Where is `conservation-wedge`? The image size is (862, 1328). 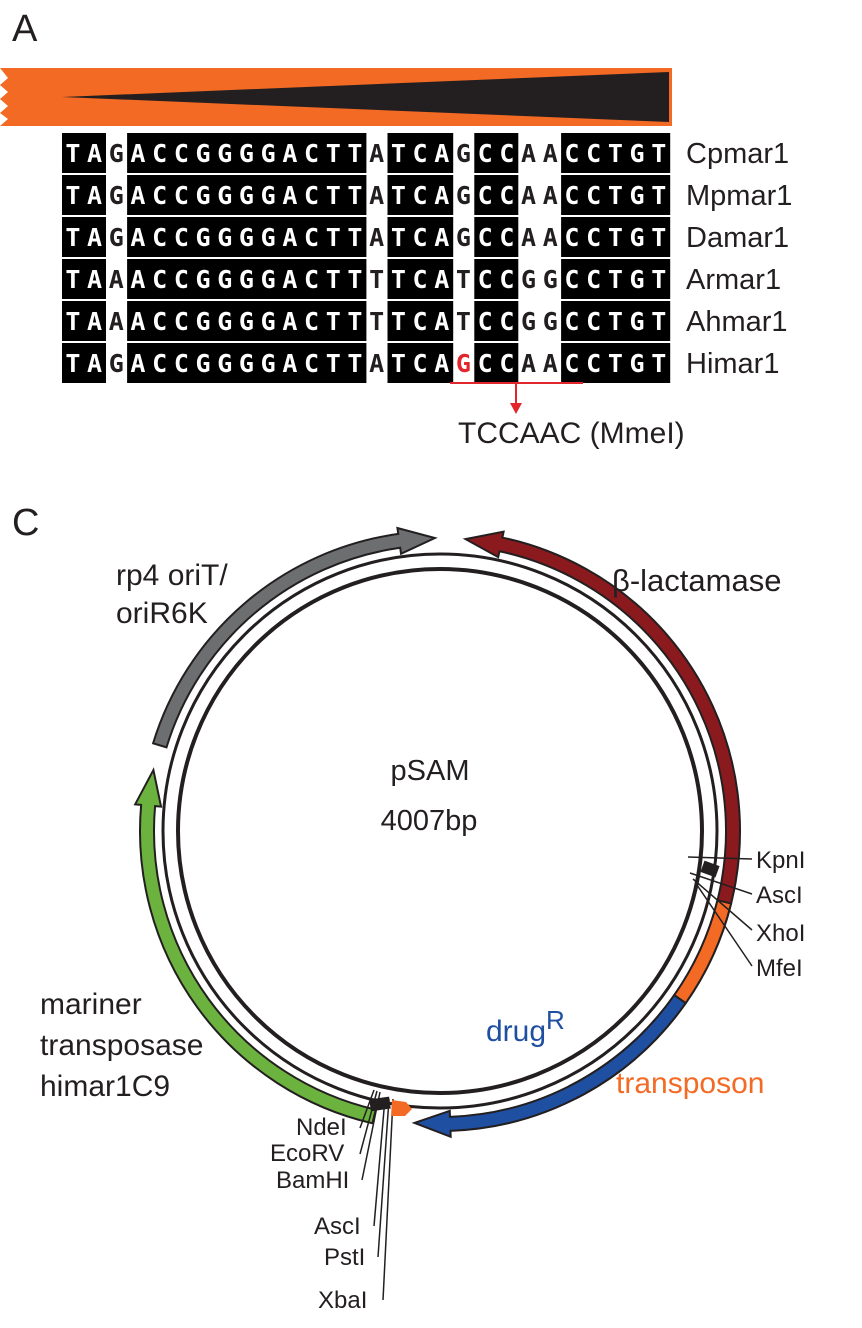
conservation-wedge is located at coordinates (336, 97).